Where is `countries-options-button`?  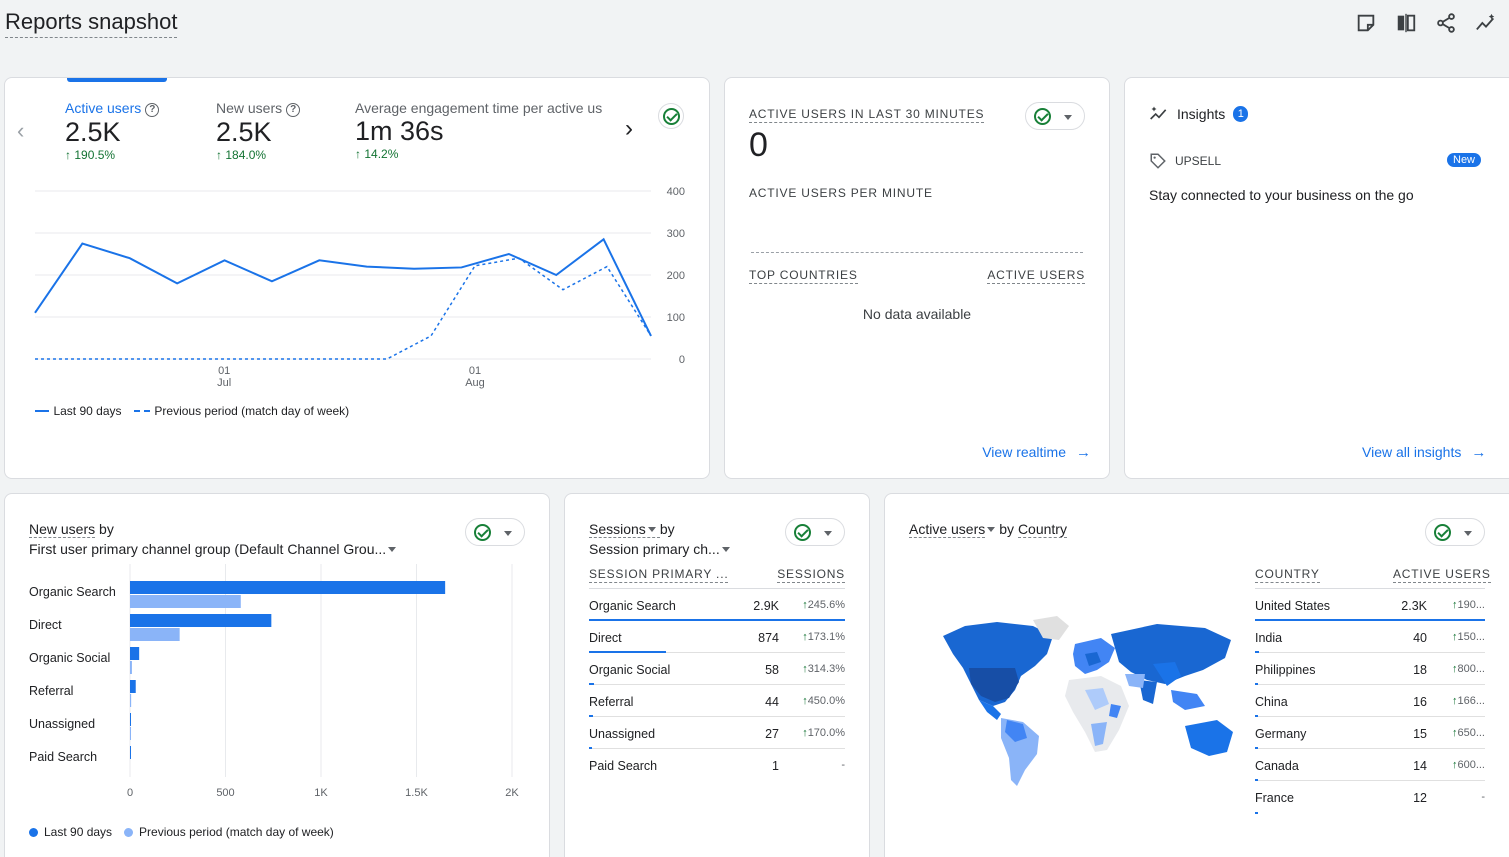
countries-options-button is located at coordinates (1455, 532).